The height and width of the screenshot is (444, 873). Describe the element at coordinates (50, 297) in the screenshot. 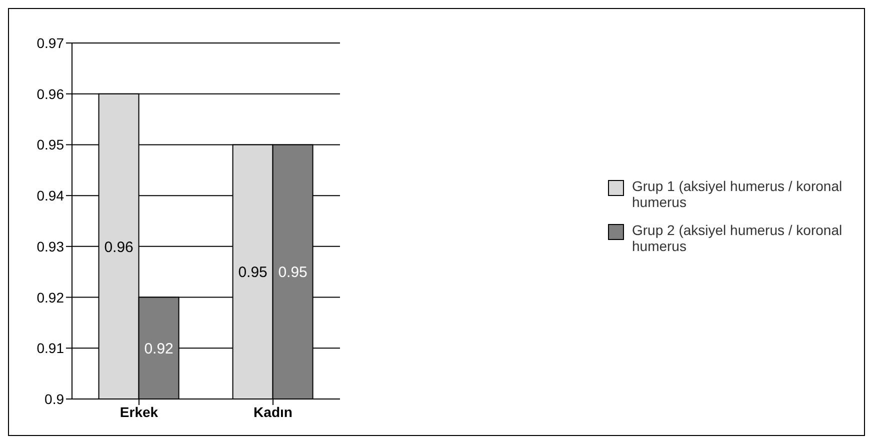

I see `y-tick-label: 0.92` at that location.